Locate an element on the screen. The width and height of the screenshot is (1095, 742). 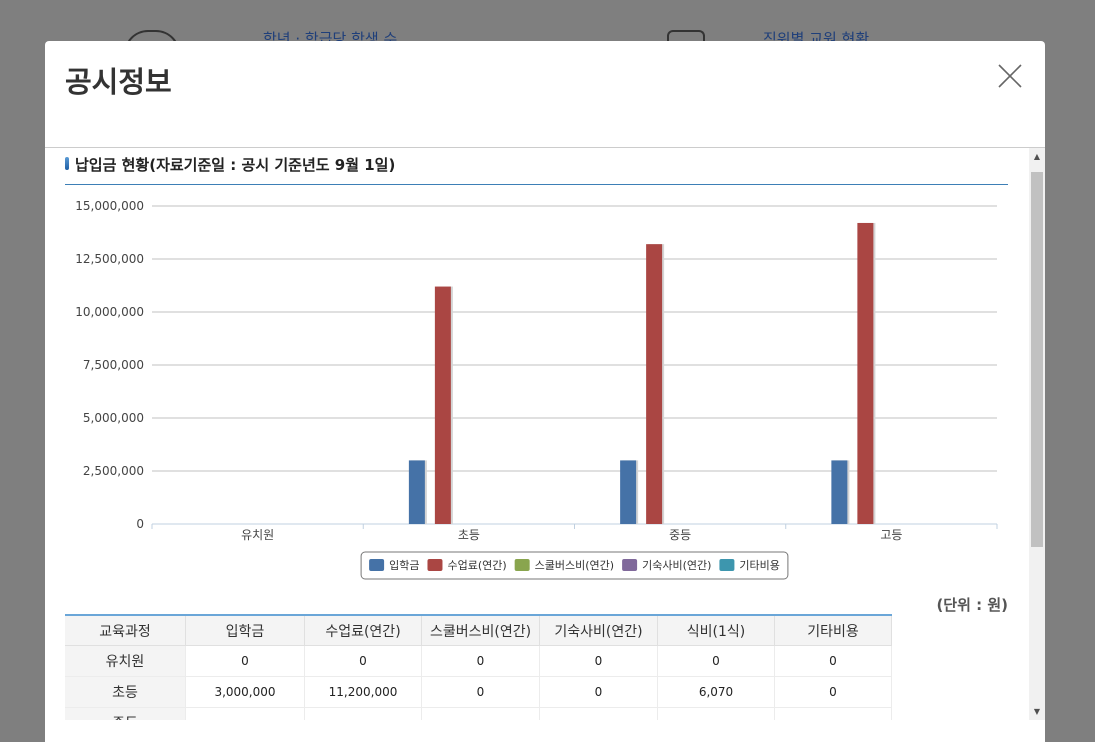
legend-label: 스쿨버스비(연간) is located at coordinates (574, 565).